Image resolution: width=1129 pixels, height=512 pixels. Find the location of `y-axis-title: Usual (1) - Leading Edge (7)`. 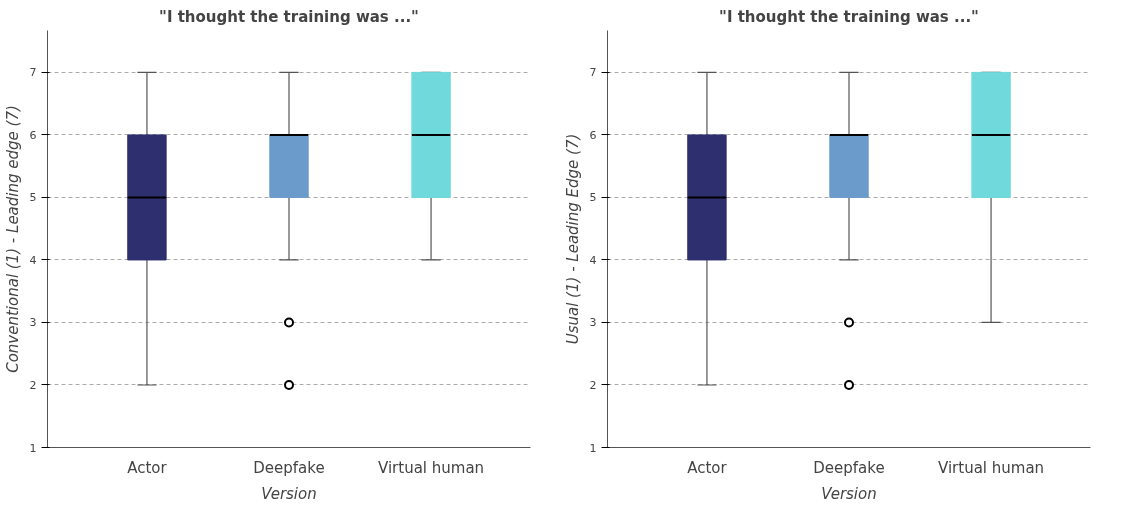

y-axis-title: Usual (1) - Leading Edge (7) is located at coordinates (572, 239).